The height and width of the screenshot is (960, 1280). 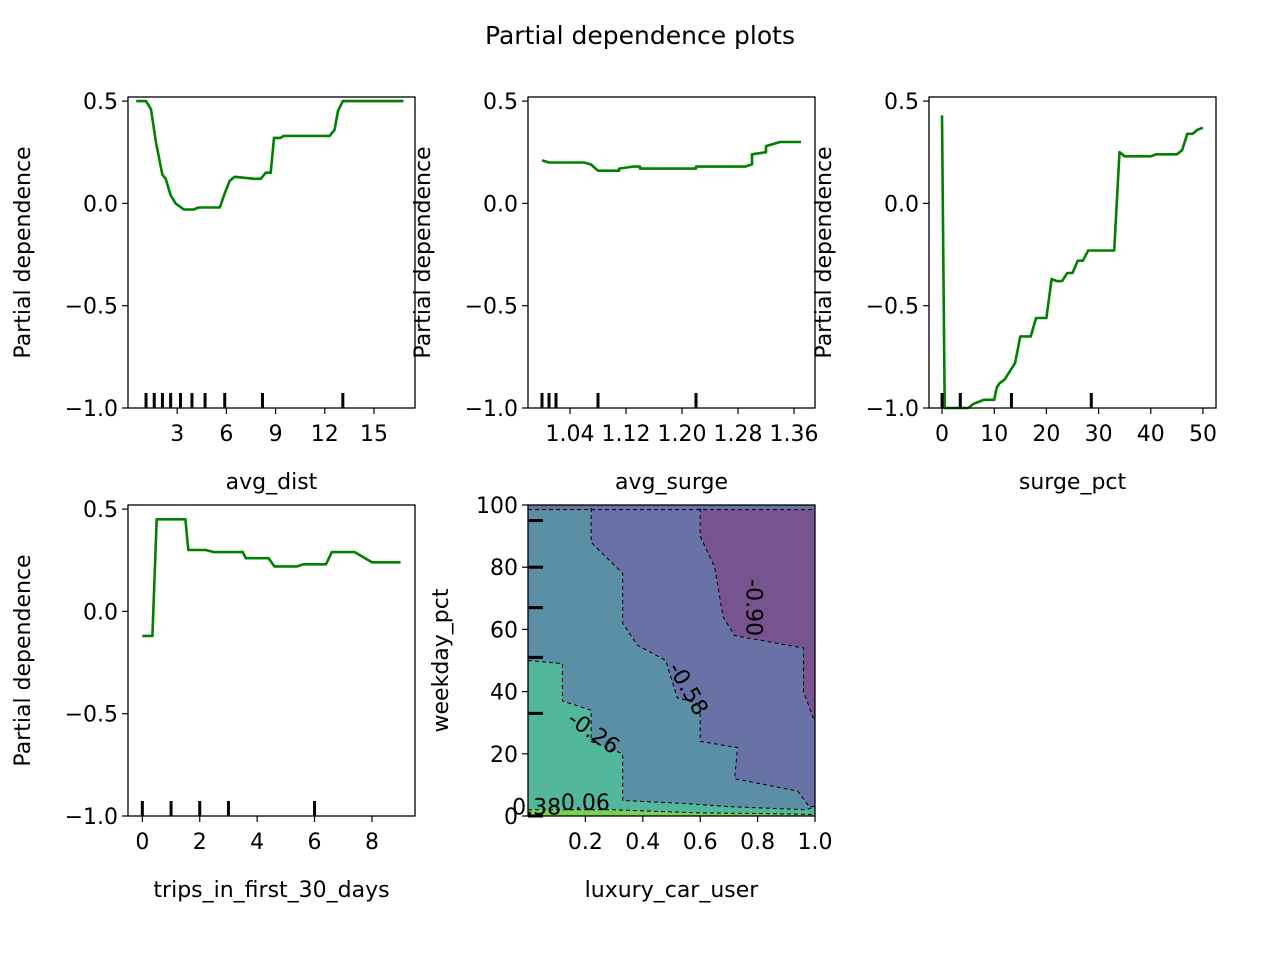 I want to click on x-tick-label: 4, so click(x=257, y=842).